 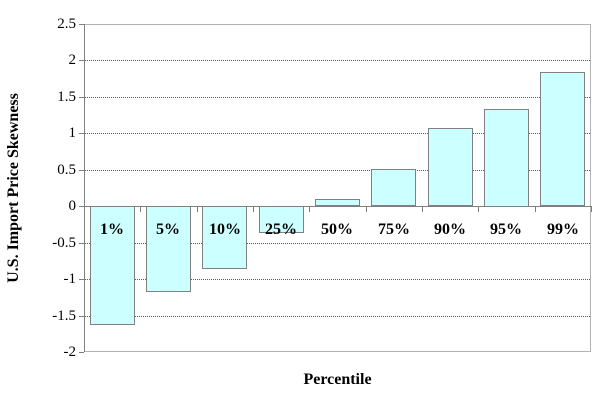 I want to click on y-tick-label: 1, so click(x=72, y=133).